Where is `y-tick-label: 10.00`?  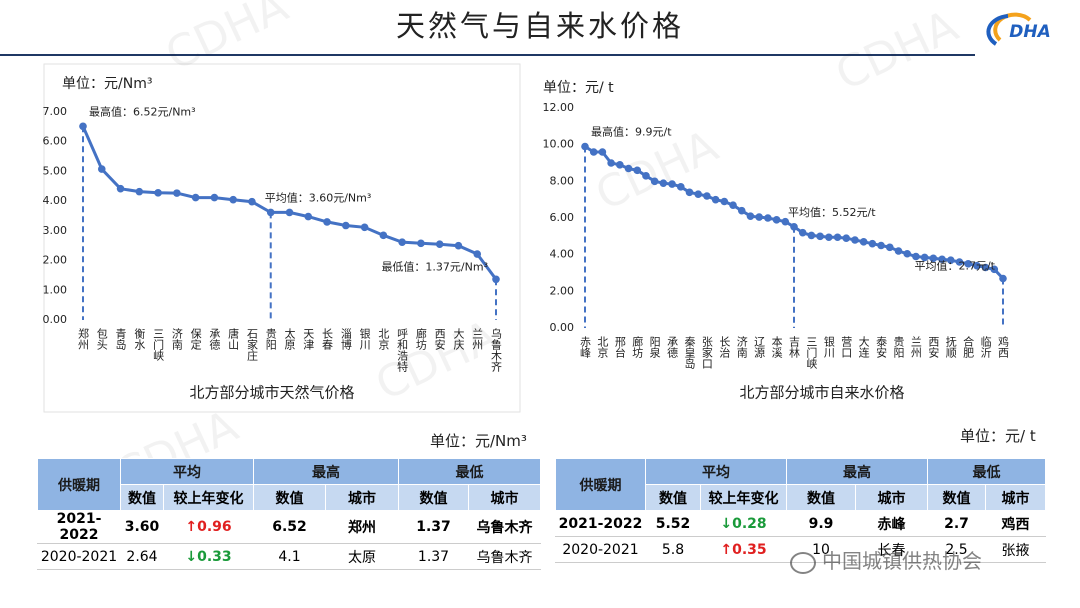 y-tick-label: 10.00 is located at coordinates (559, 144).